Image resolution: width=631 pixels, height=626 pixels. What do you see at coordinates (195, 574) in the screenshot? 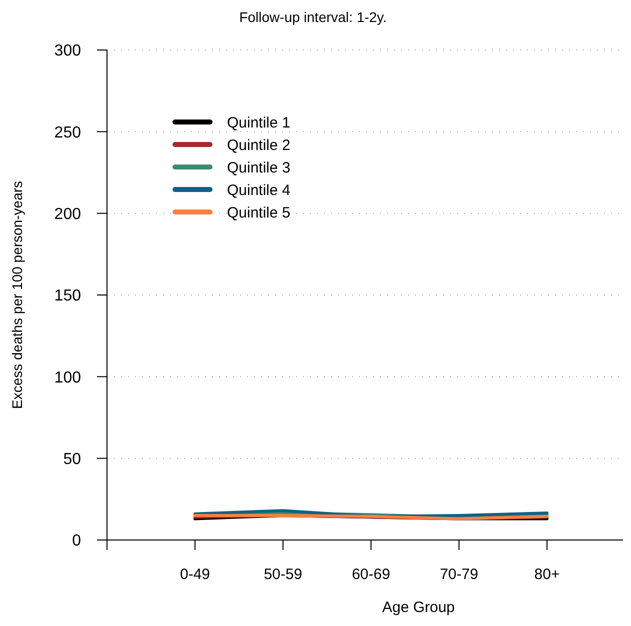
I see `x-tick-label: 0-49` at bounding box center [195, 574].